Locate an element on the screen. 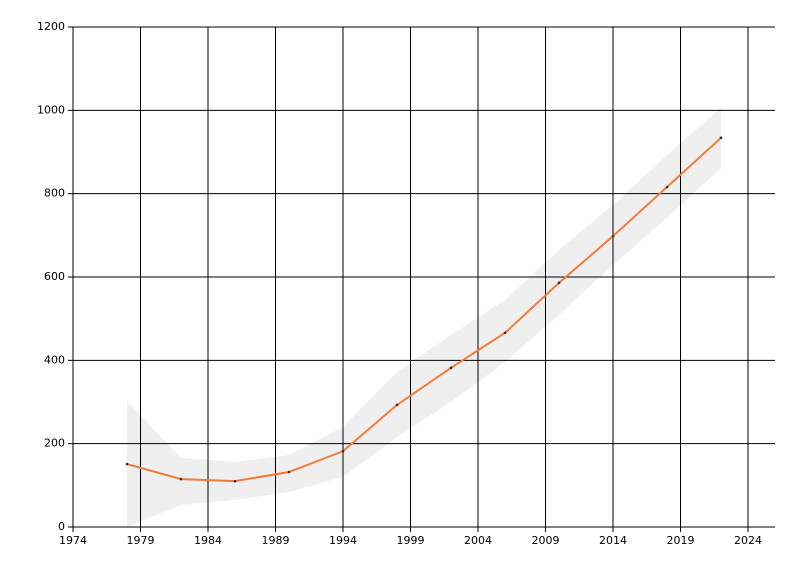 Image resolution: width=800 pixels, height=576 pixels. x-tick-label: 2009 is located at coordinates (546, 540).